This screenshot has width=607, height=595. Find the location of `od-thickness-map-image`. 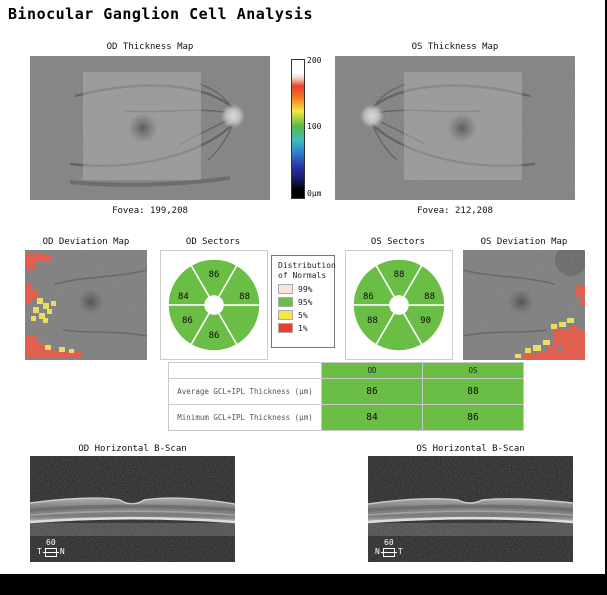

od-thickness-map-image is located at coordinates (150, 128).